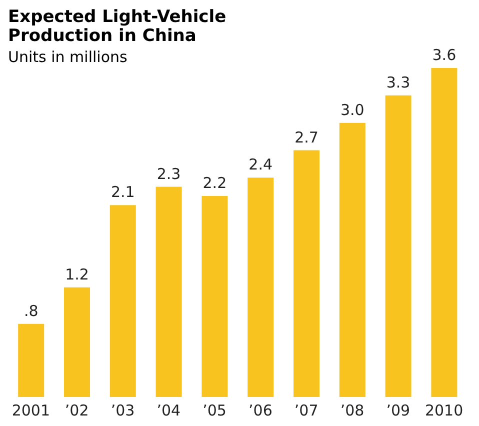 This screenshot has width=479, height=426. Describe the element at coordinates (122, 192) in the screenshot. I see `data-label: 2.1` at that location.